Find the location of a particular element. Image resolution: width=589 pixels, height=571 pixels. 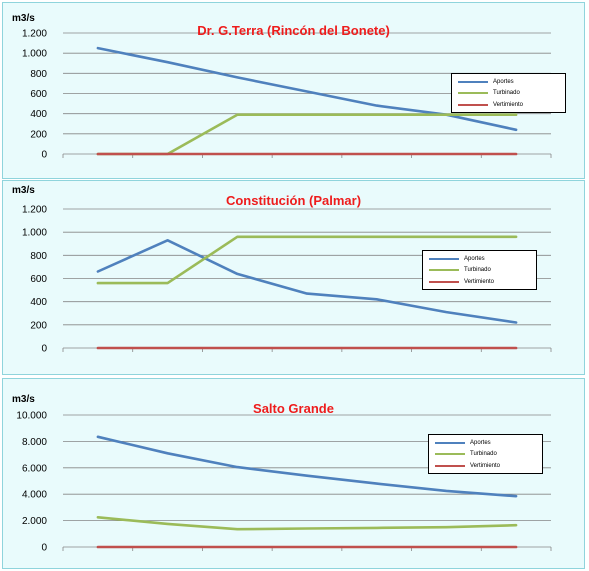

y-tick-label: 4.000 is located at coordinates (34, 495).